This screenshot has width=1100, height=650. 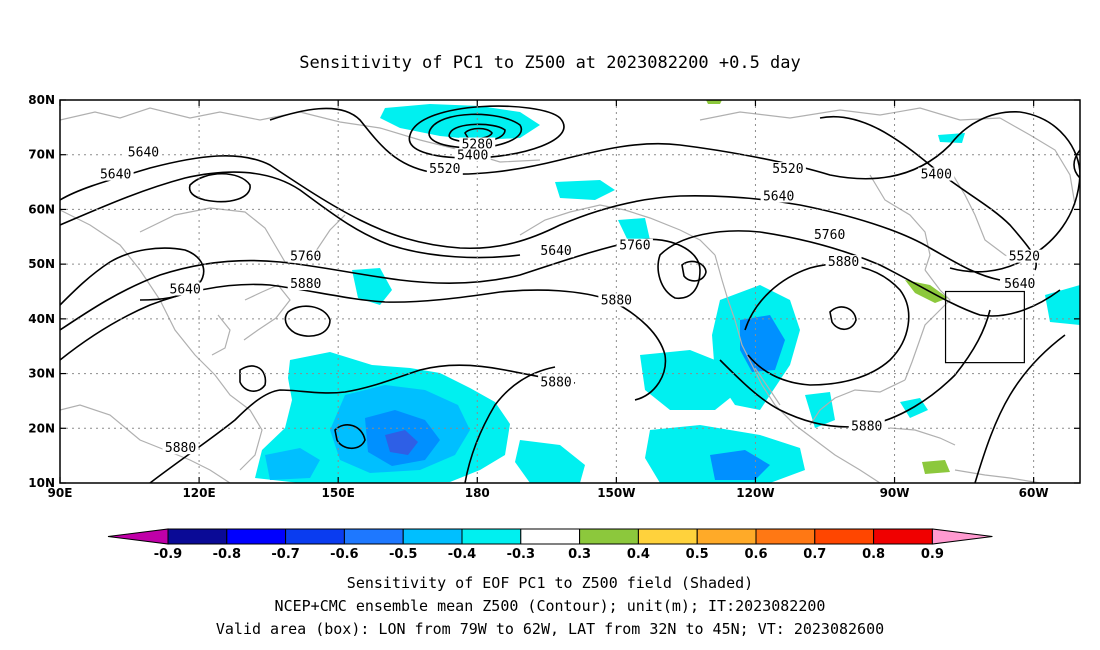 I want to click on shade-west-pacific-sw, so click(x=292, y=464).